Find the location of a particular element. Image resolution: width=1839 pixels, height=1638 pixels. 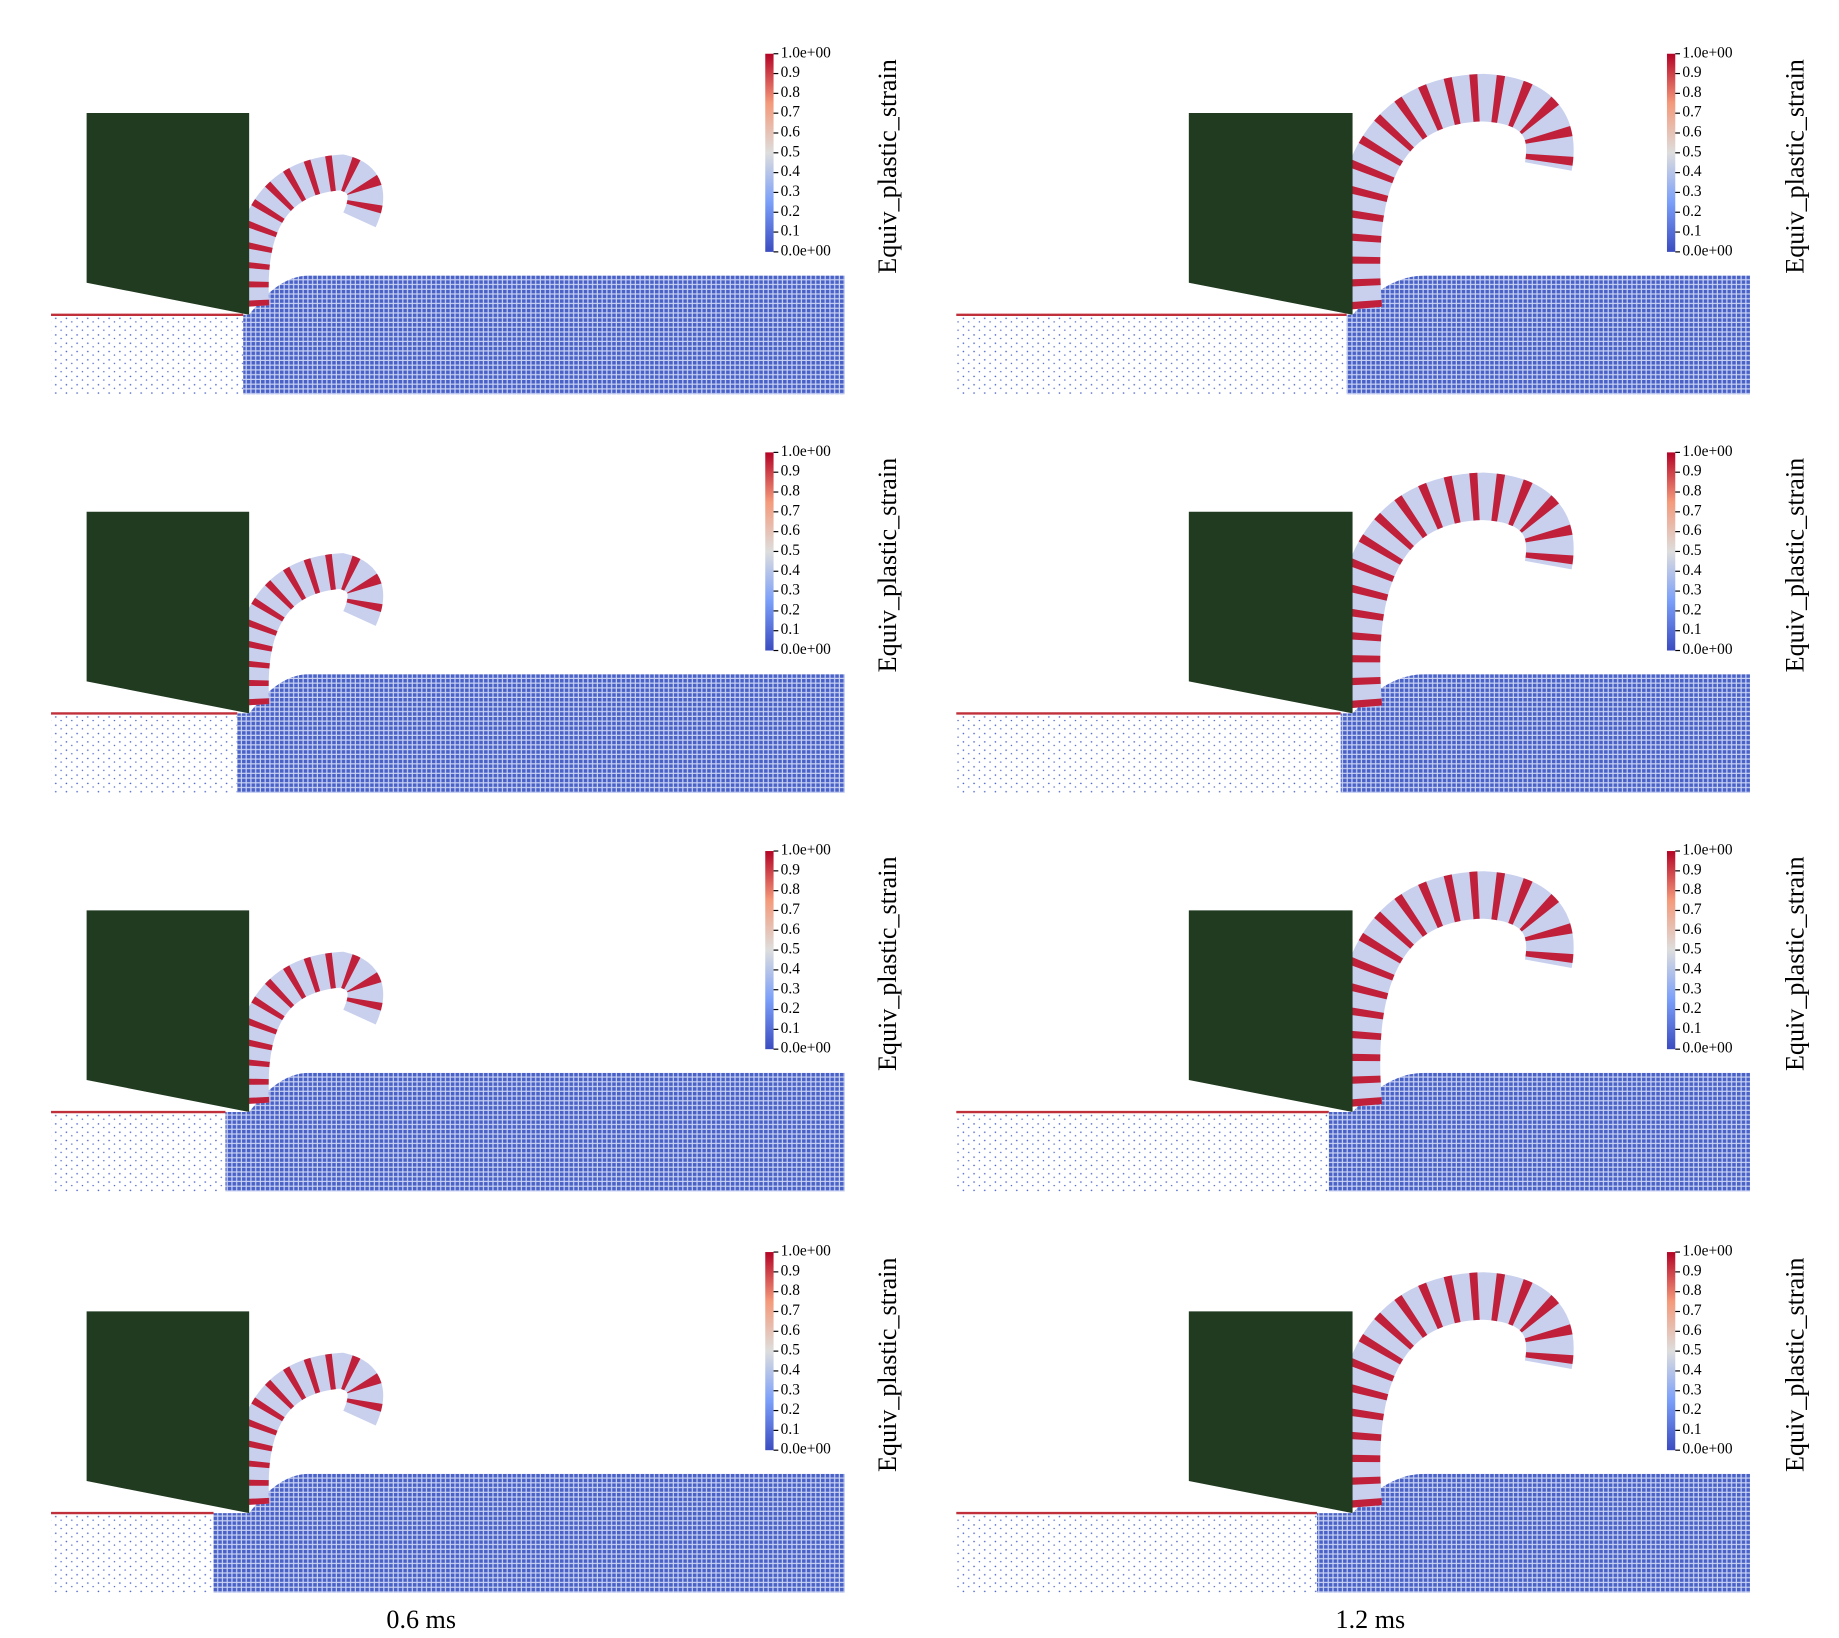

column-label: 0.6 ms is located at coordinates (421, 1619).